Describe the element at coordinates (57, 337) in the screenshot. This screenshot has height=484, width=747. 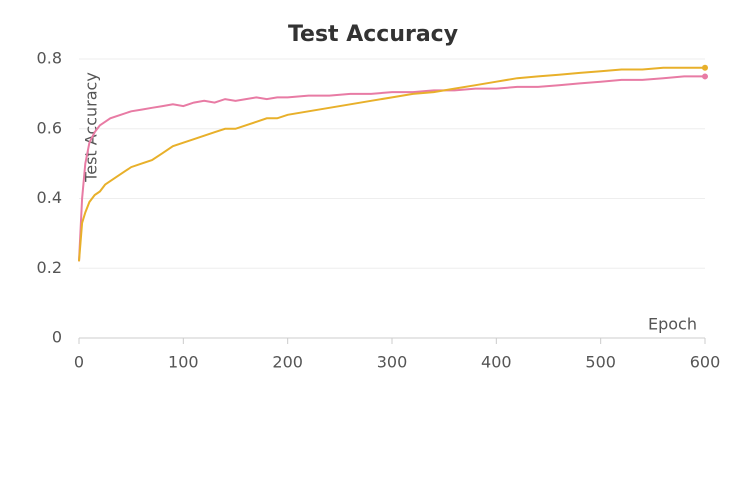
I see `y-tick-label: 0` at that location.